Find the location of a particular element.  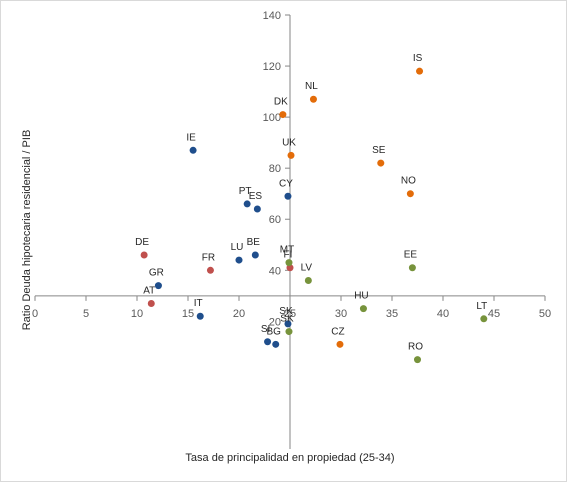

data-point-si is located at coordinates (268, 342).